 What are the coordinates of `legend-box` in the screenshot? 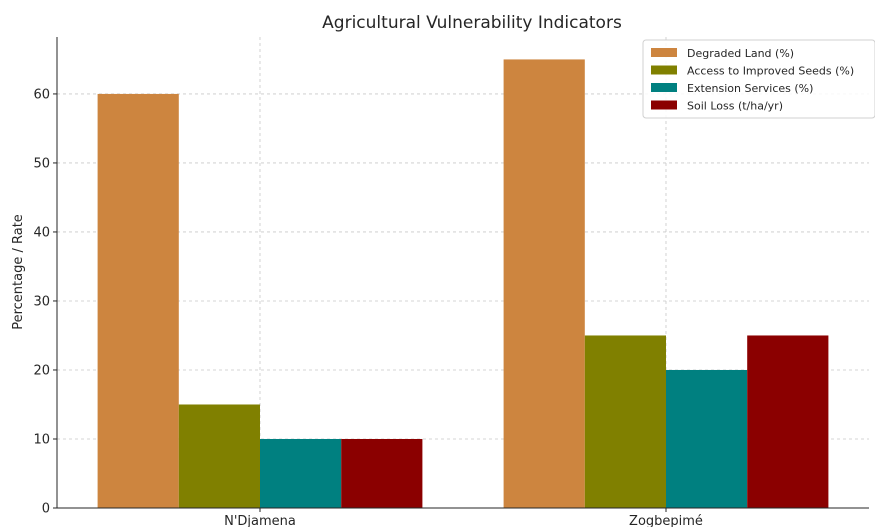 It's located at (758, 79).